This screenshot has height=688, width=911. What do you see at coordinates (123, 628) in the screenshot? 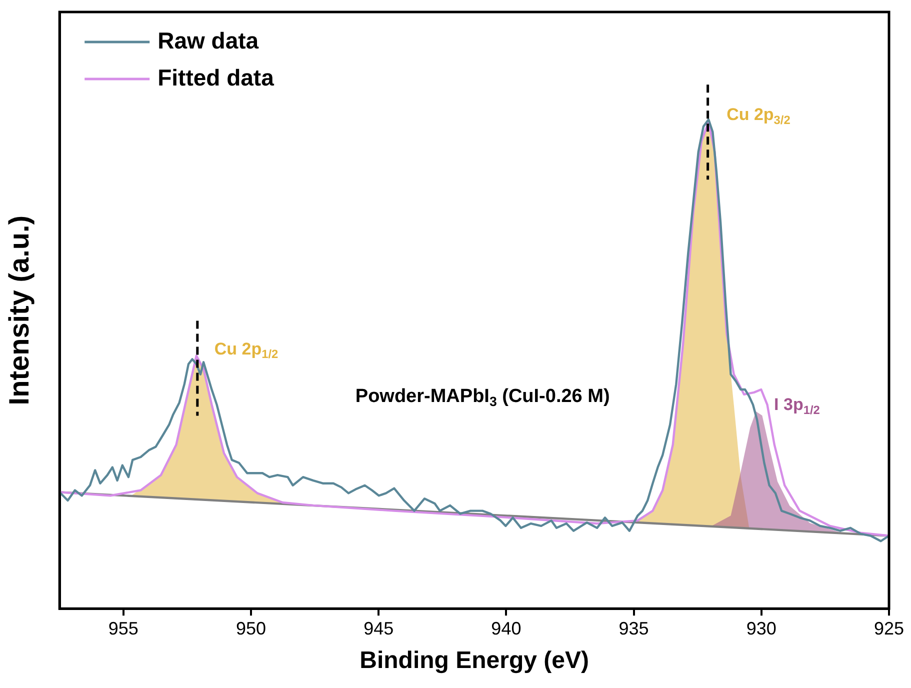
I see `x-tick-label: 955` at bounding box center [123, 628].